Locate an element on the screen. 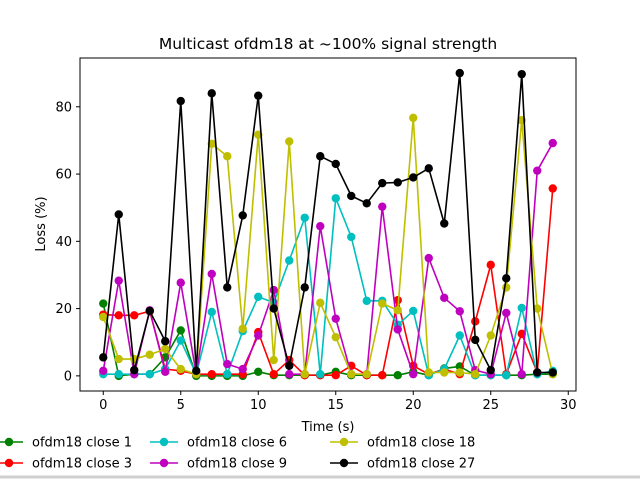  legend-label: ofdm18 close 6 is located at coordinates (237, 443).